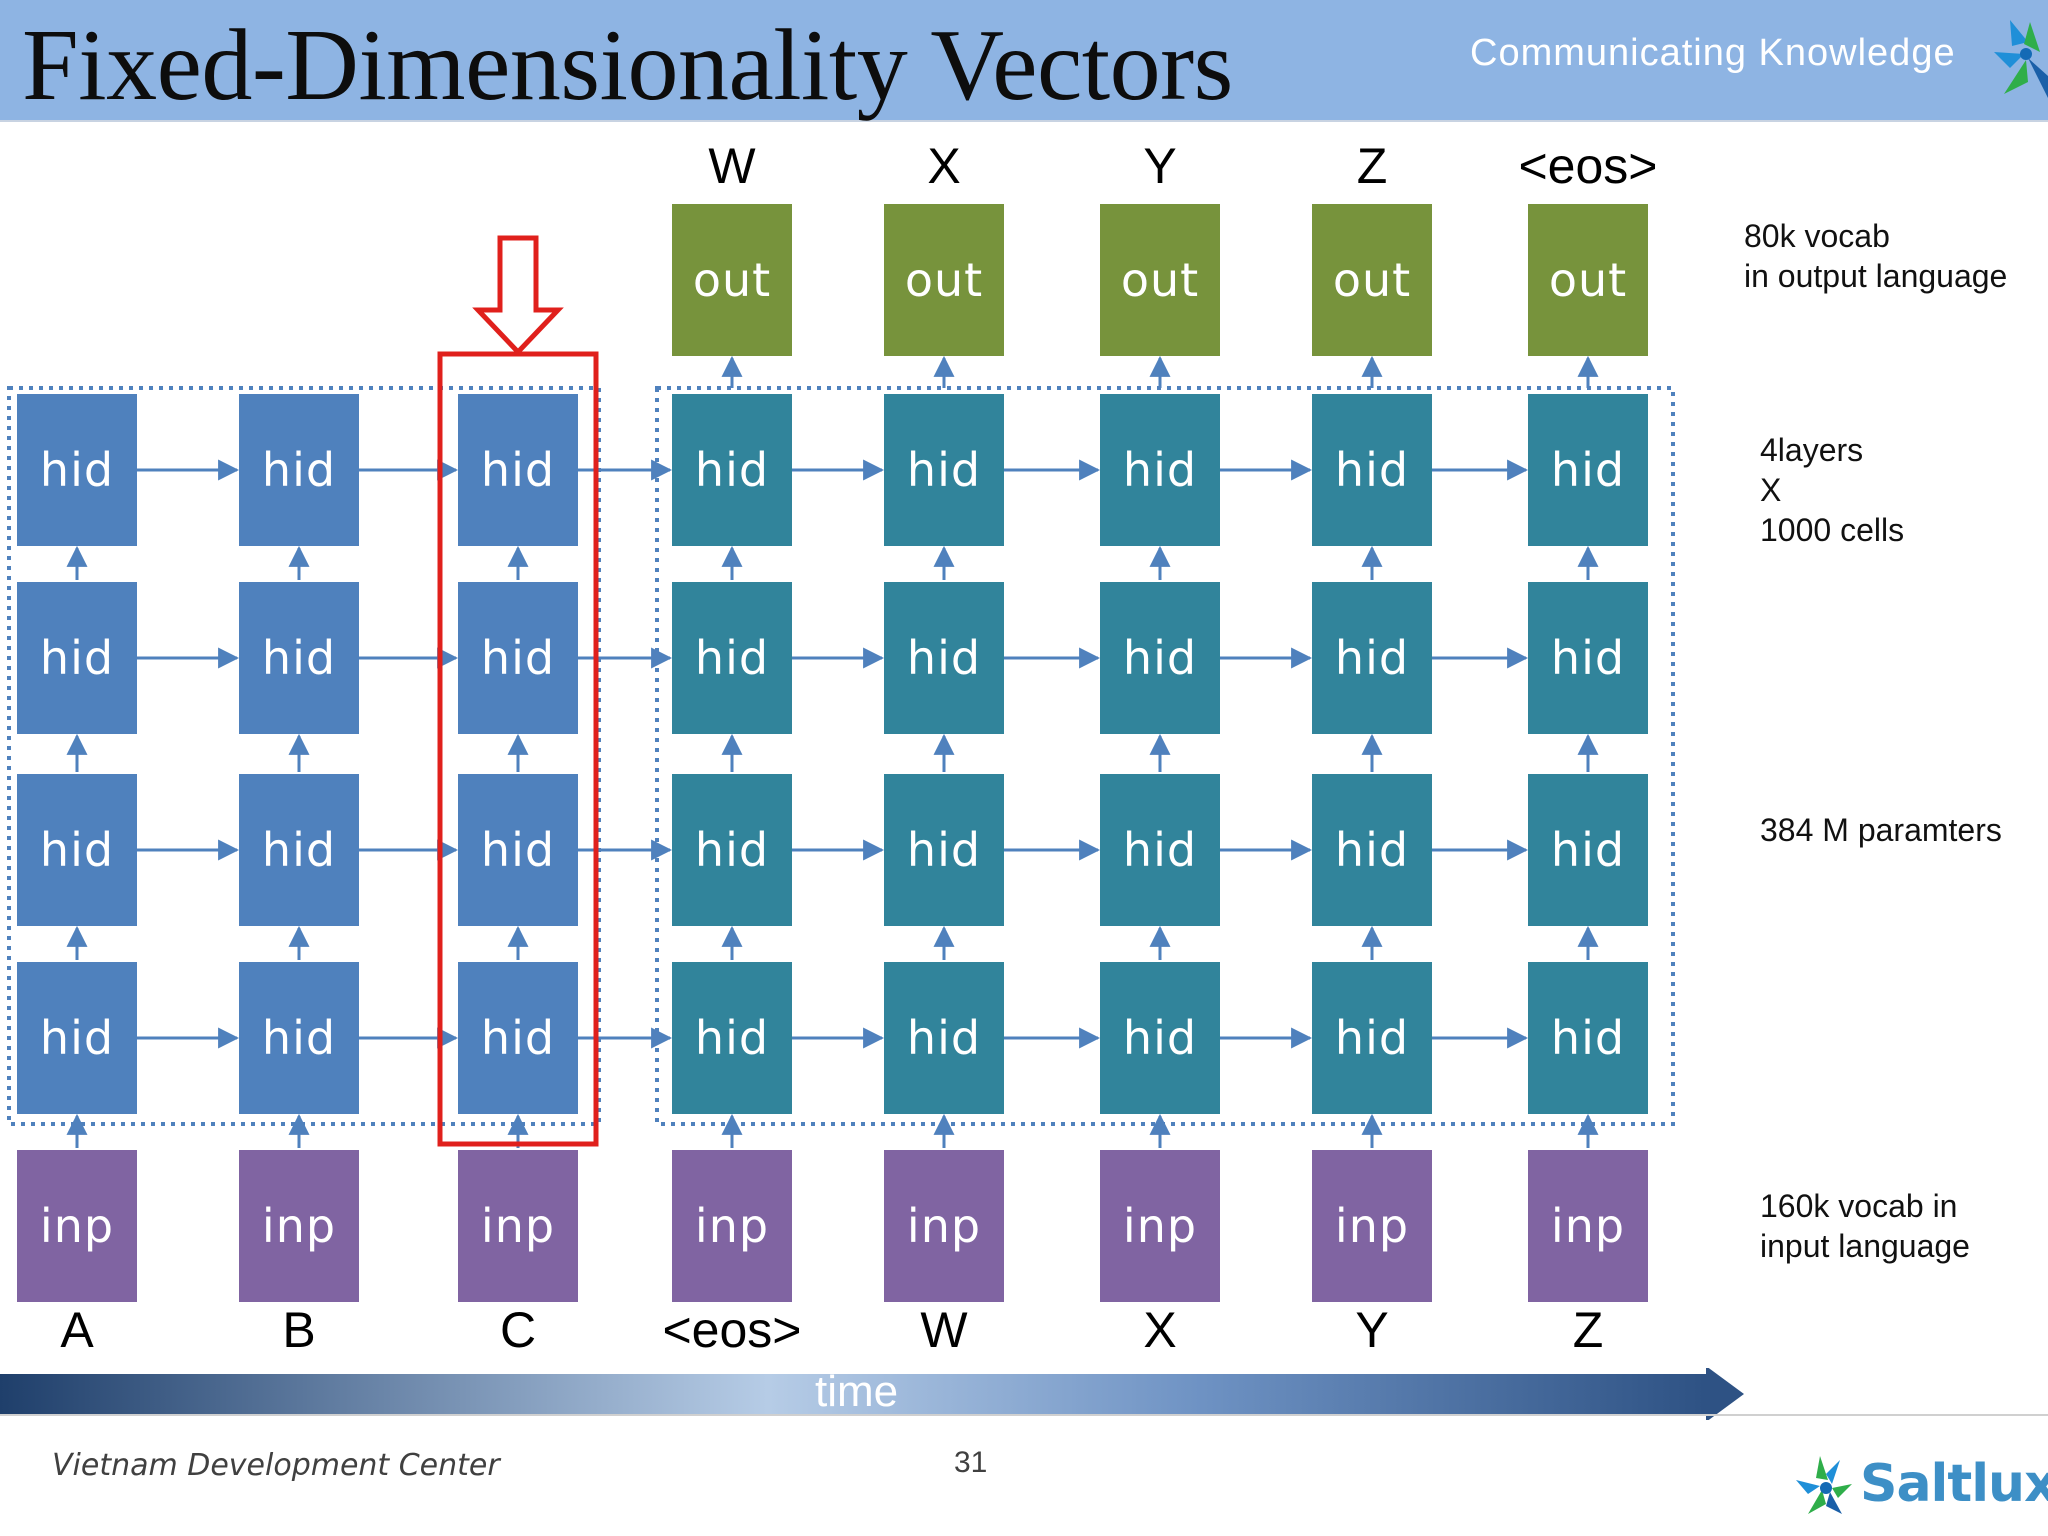 Image resolution: width=2048 pixels, height=1536 pixels. I want to click on hidden-cell-t1-layer2: hid, so click(77, 850).